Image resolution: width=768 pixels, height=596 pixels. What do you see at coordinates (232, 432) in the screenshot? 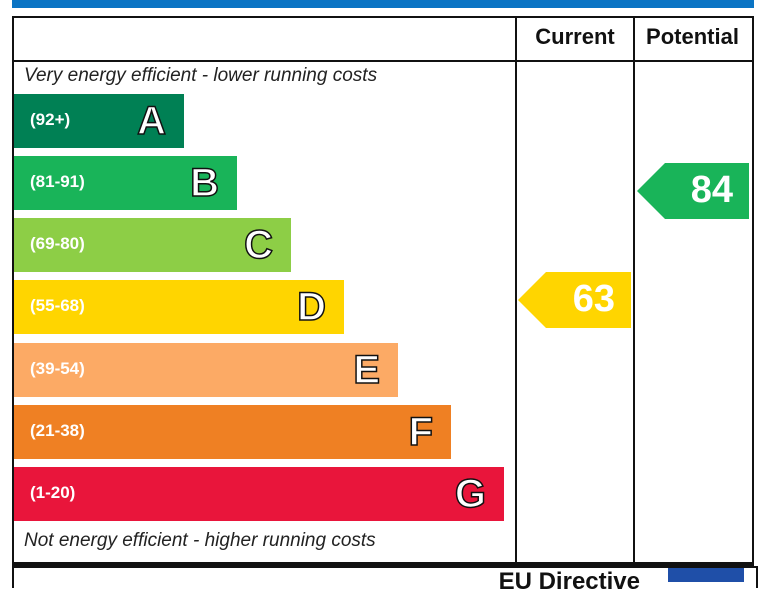
I see `band-f: (21-38) F` at bounding box center [232, 432].